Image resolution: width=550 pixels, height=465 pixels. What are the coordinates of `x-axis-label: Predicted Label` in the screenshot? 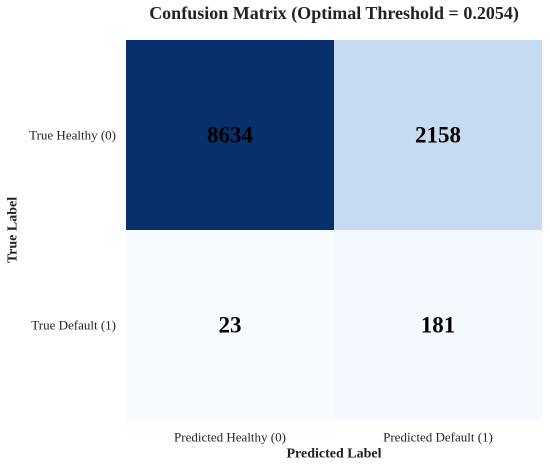 It's located at (333, 454).